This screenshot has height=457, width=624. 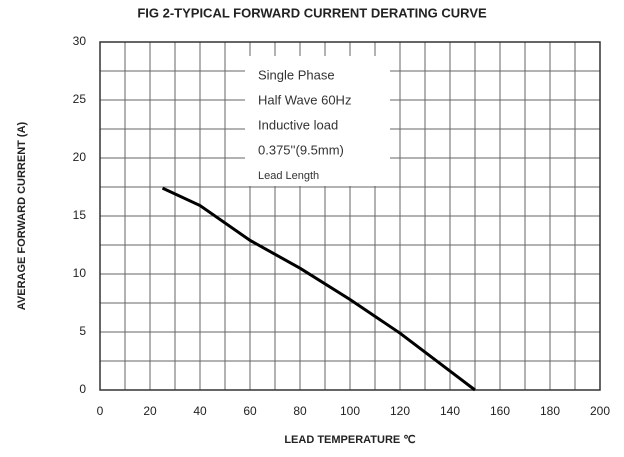 I want to click on x-tick-label: 140, so click(x=450, y=411).